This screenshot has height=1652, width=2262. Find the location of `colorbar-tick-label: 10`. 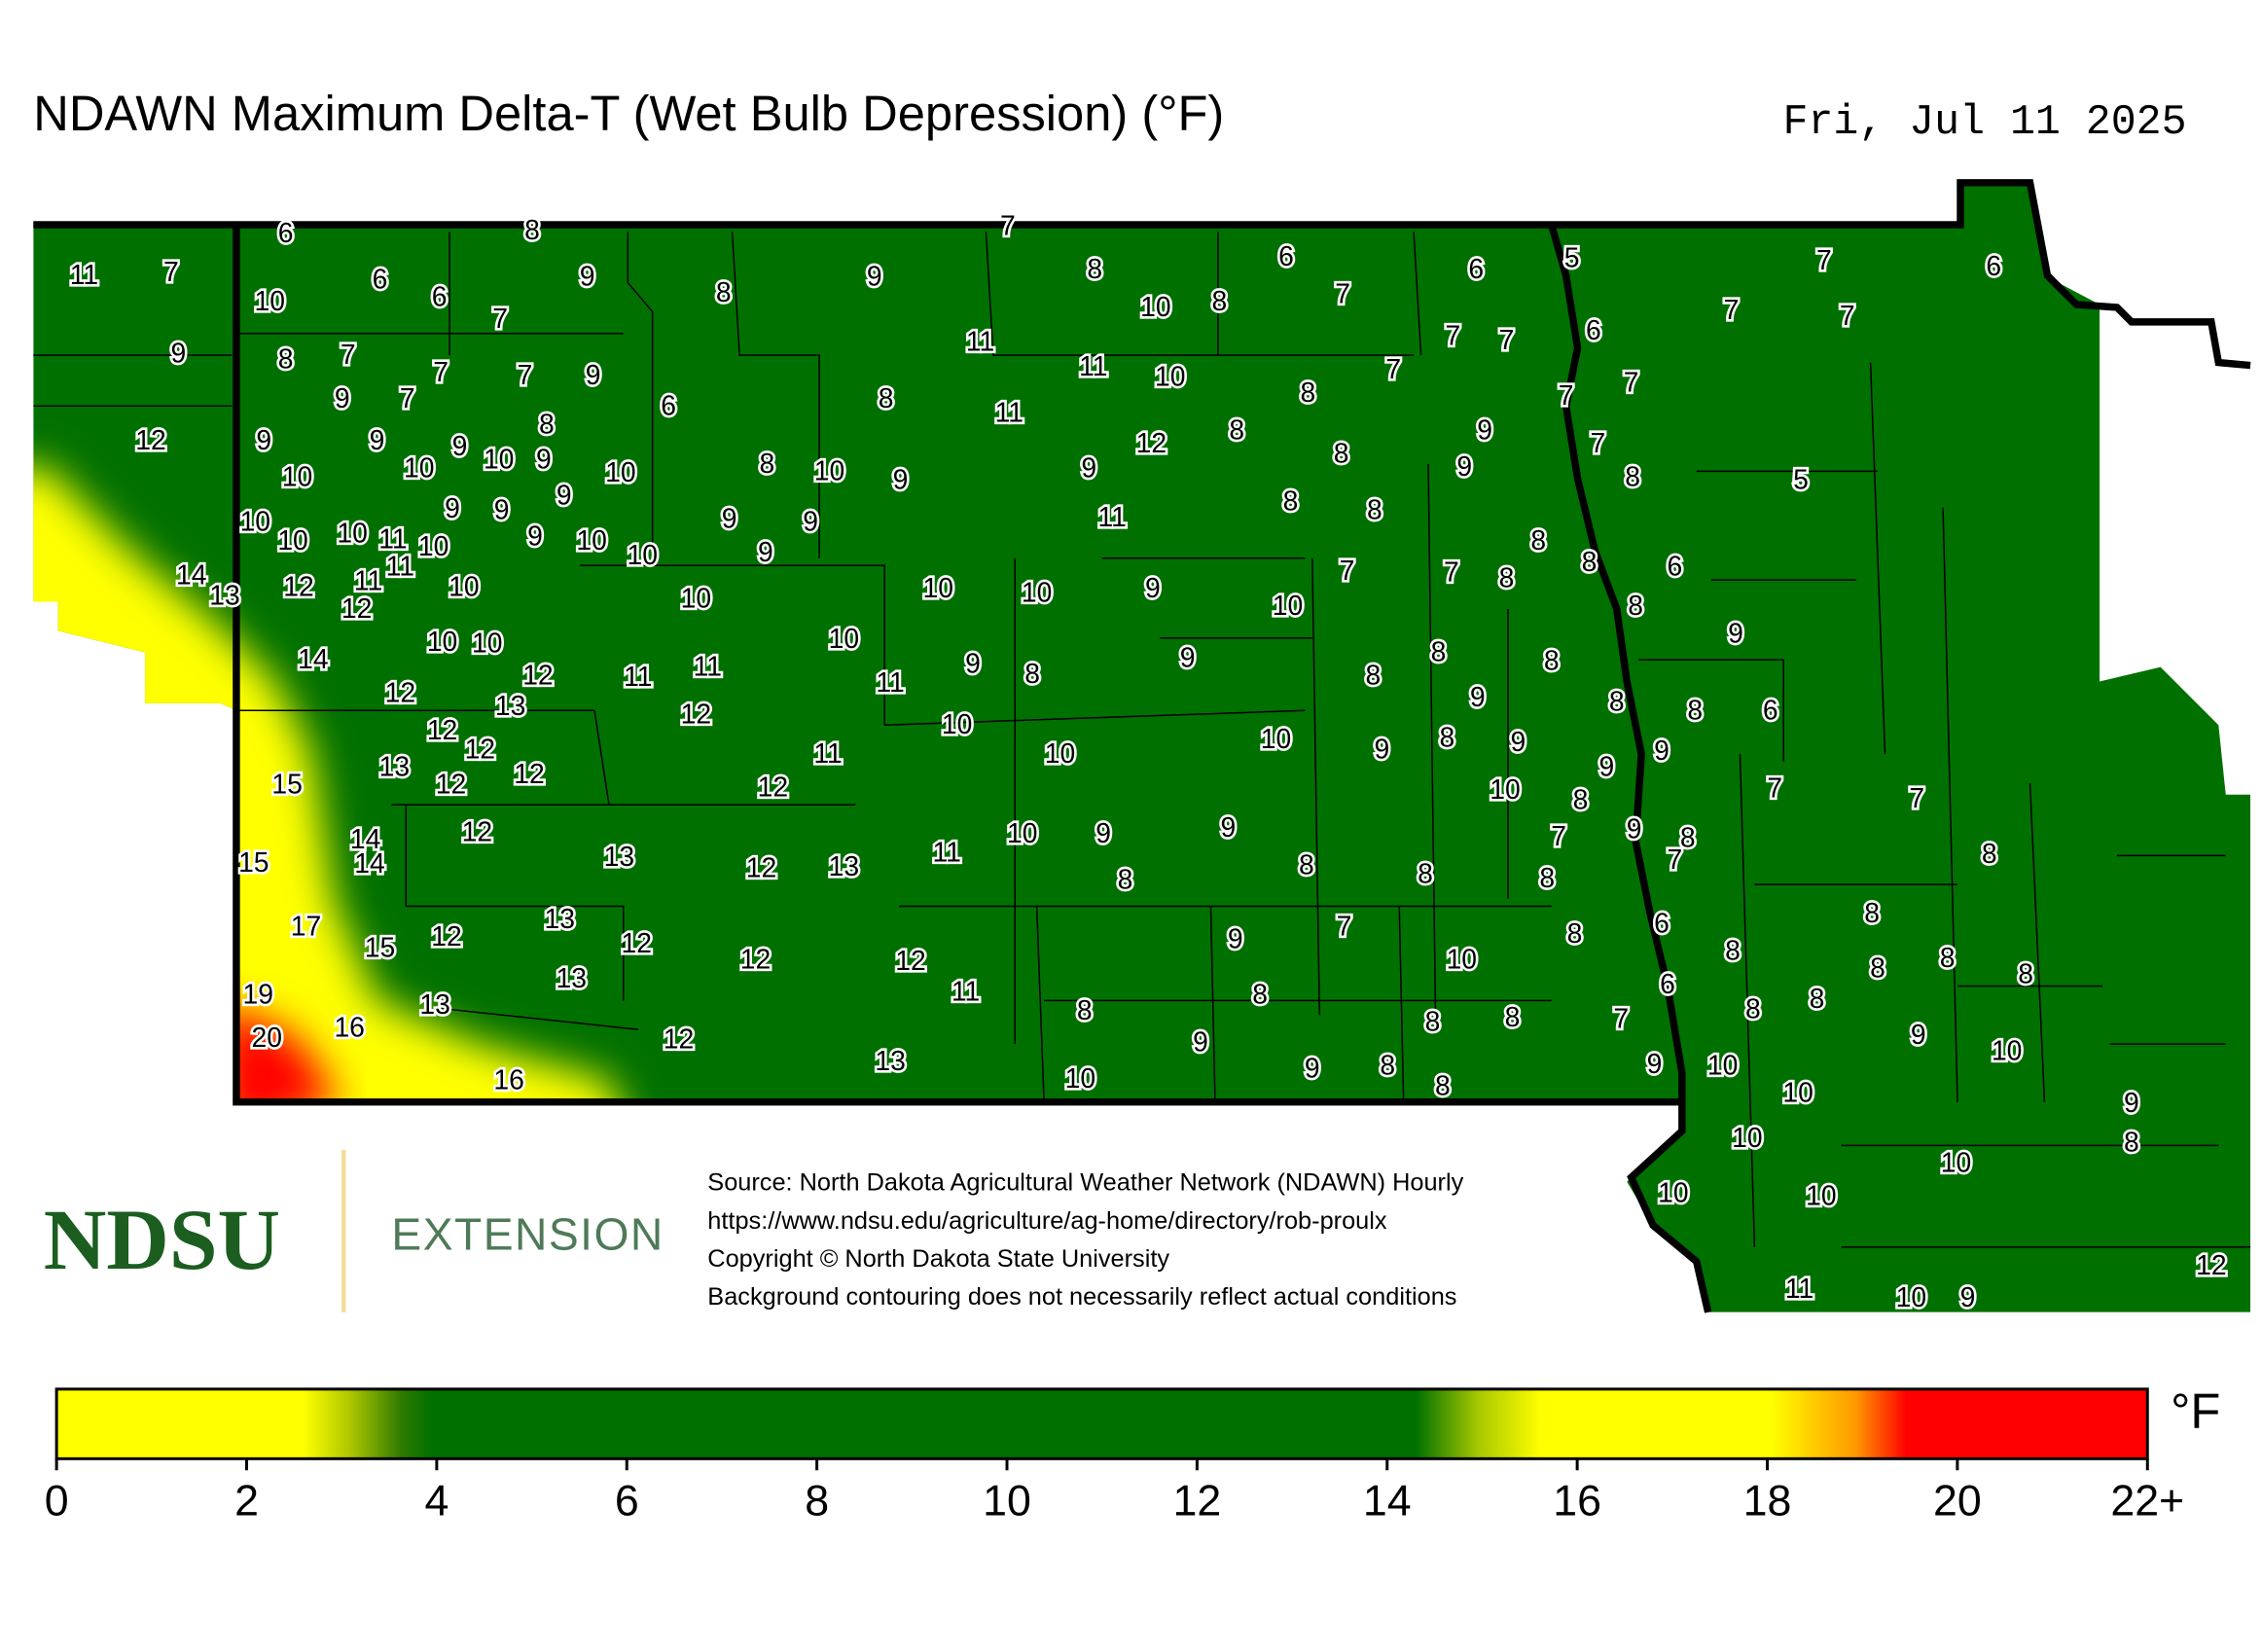

colorbar-tick-label: 10 is located at coordinates (1007, 1501).